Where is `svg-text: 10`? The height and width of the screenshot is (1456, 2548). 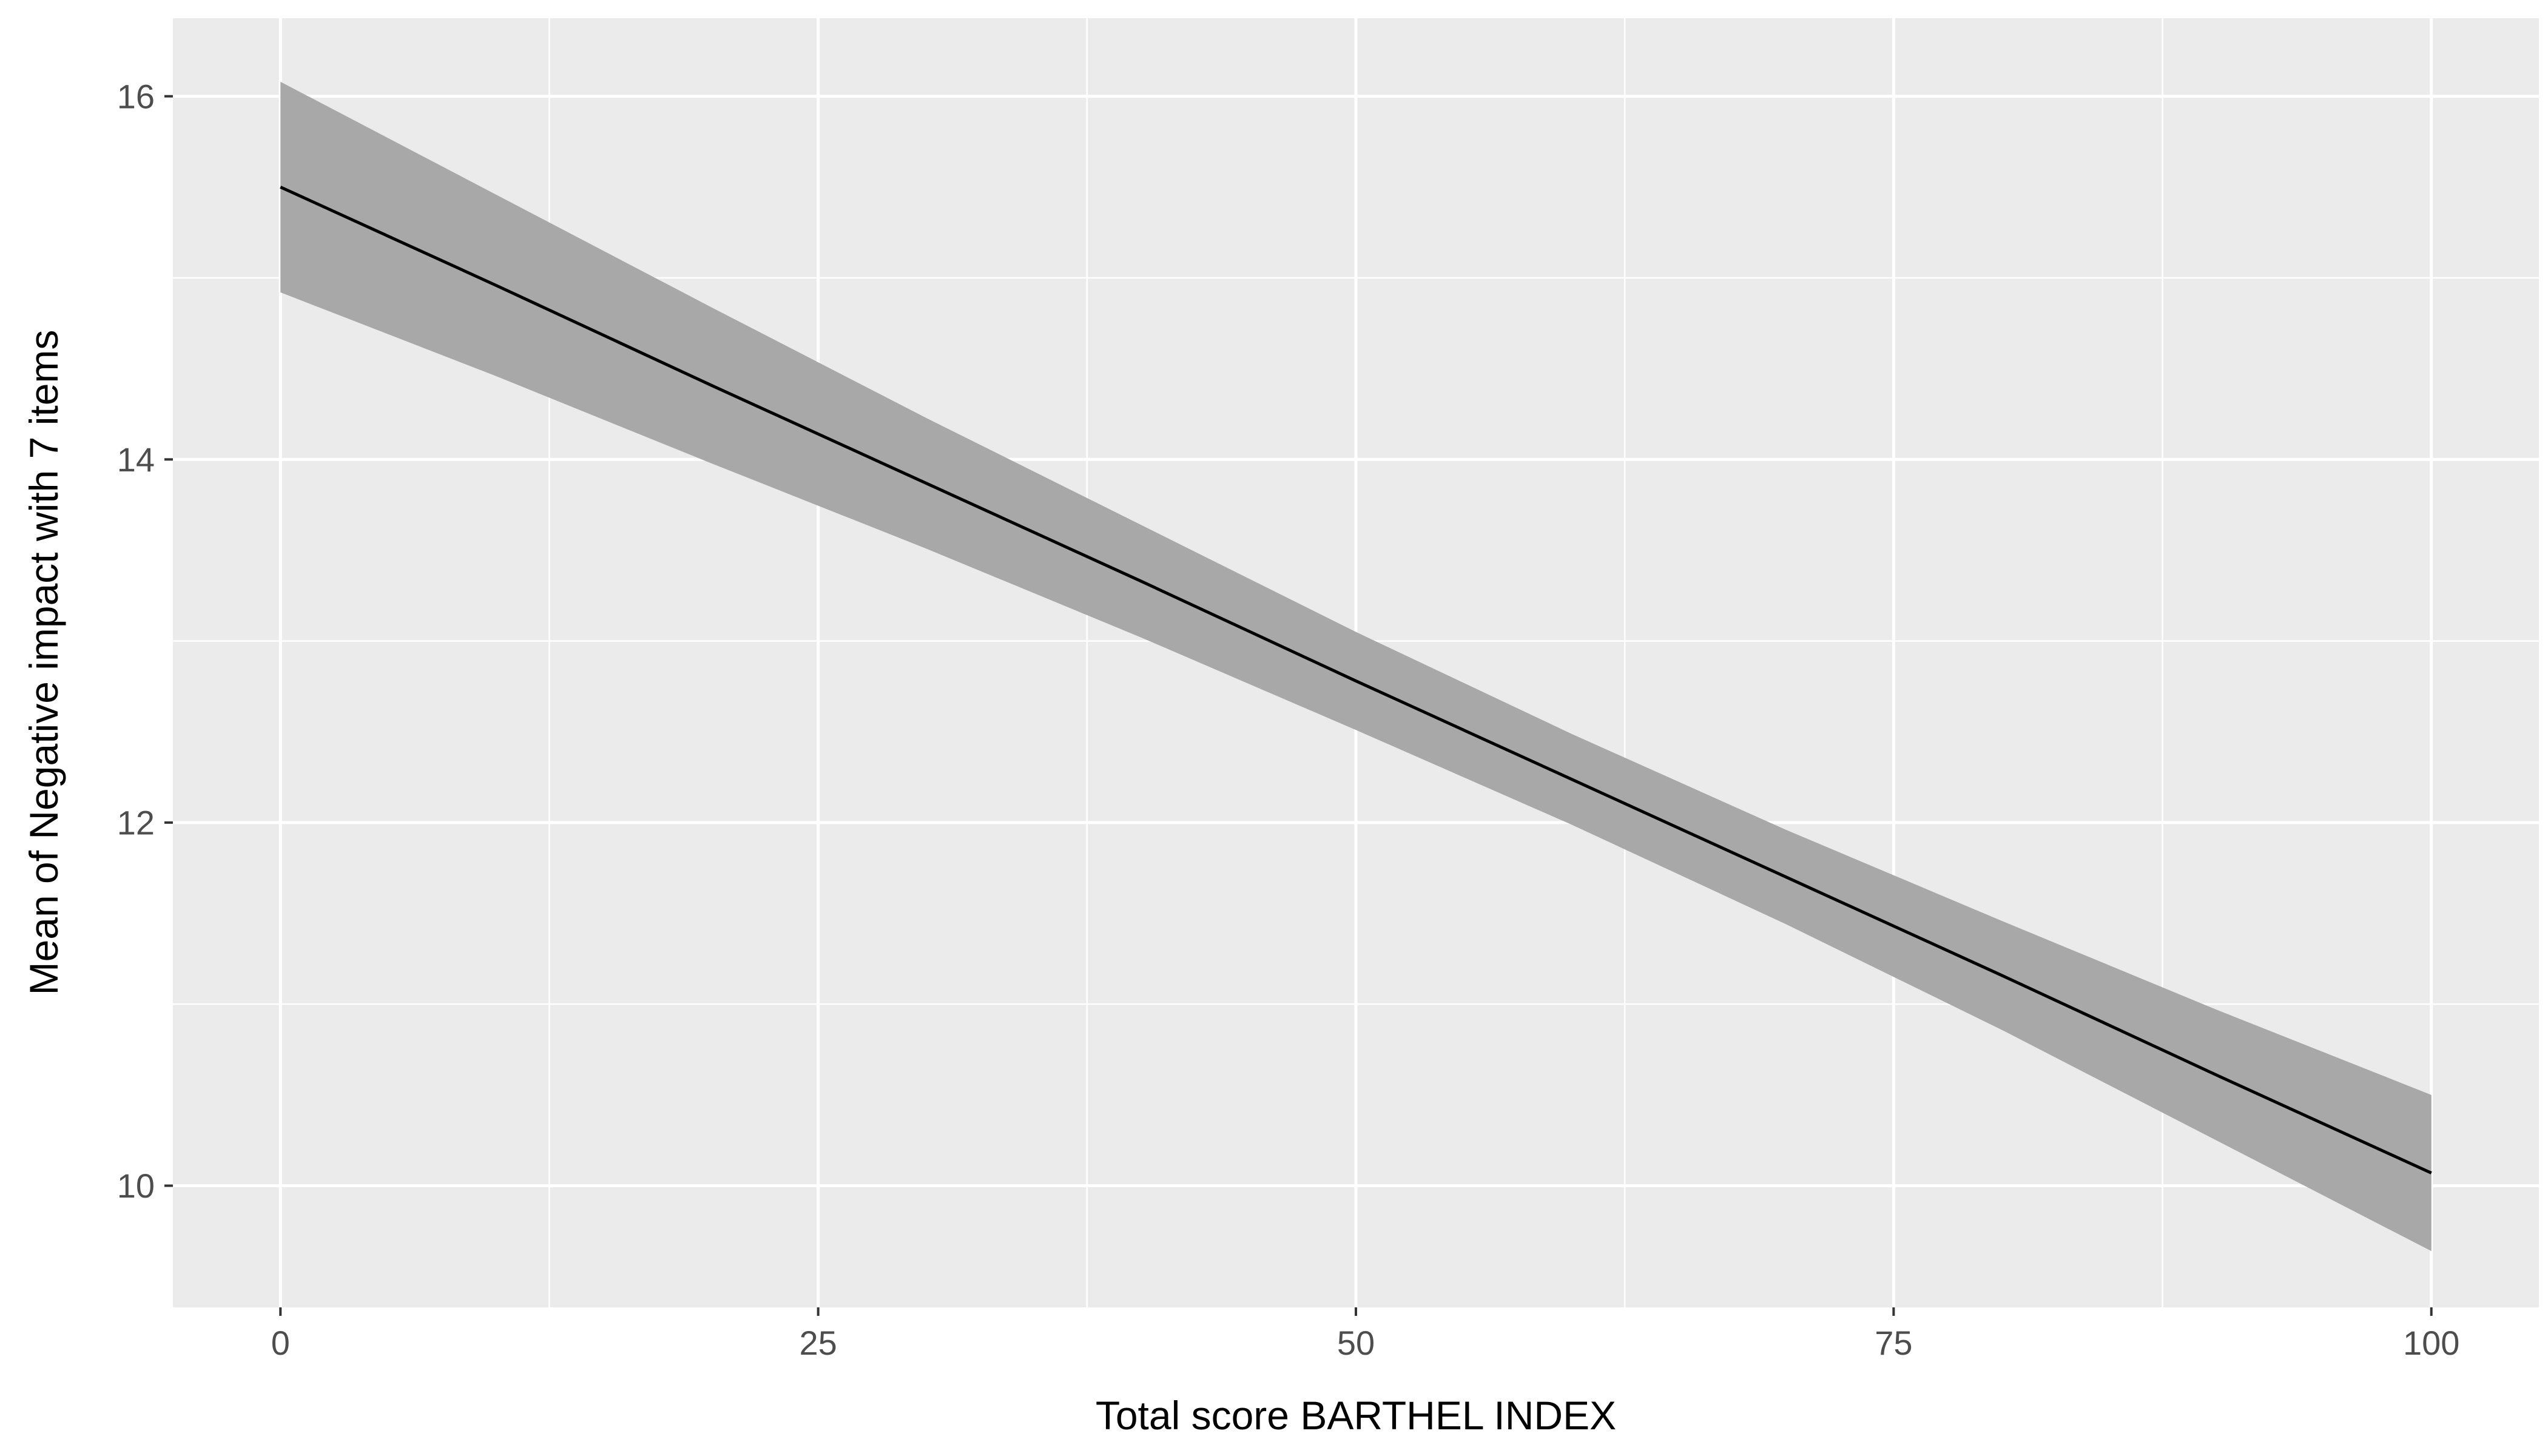 svg-text: 10 is located at coordinates (136, 1186).